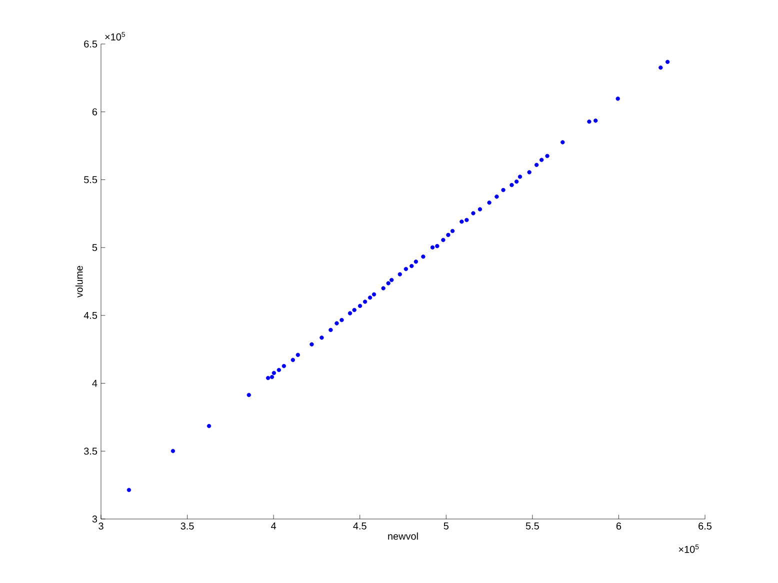 This screenshot has height=583, width=778. What do you see at coordinates (79, 282) in the screenshot?
I see `y-axis-title: volume` at bounding box center [79, 282].